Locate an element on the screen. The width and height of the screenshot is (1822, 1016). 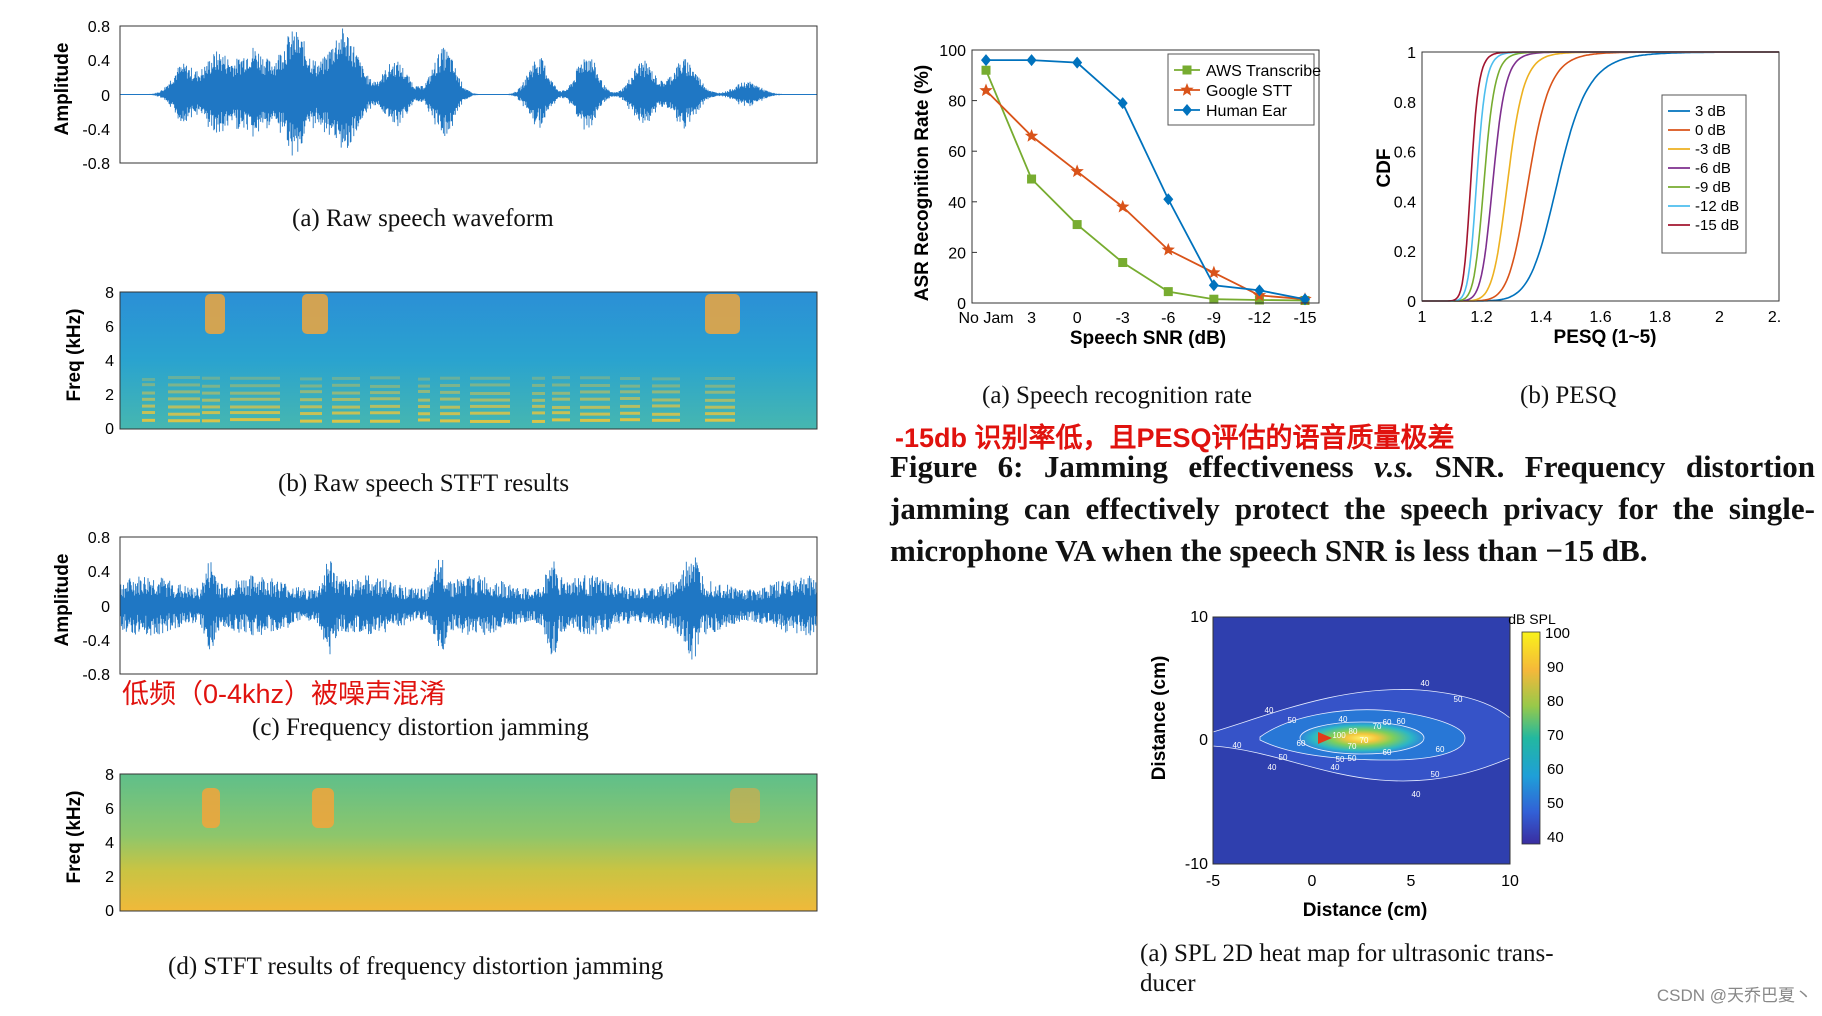
heatmap-xtick: -5 is located at coordinates (1213, 881).